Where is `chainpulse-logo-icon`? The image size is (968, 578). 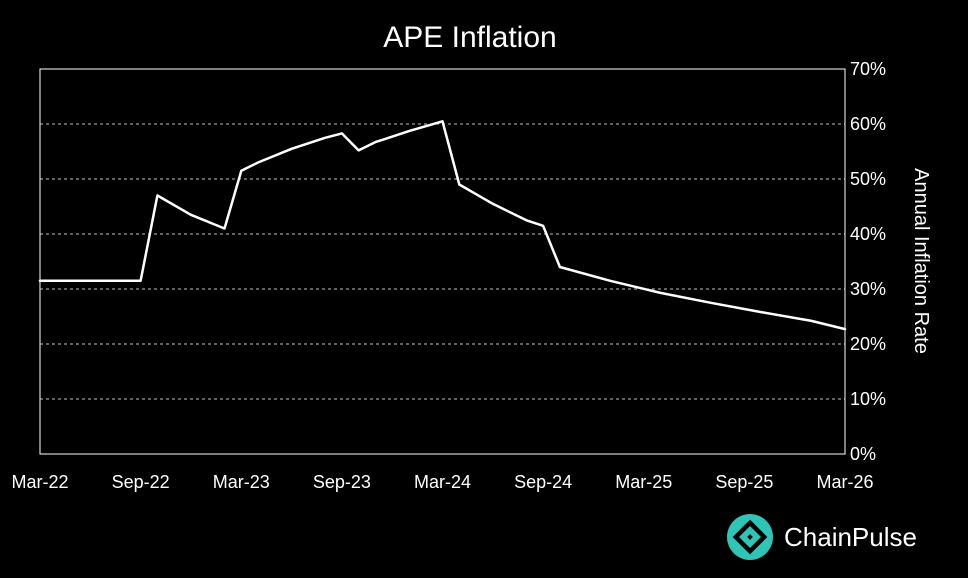 chainpulse-logo-icon is located at coordinates (750, 537).